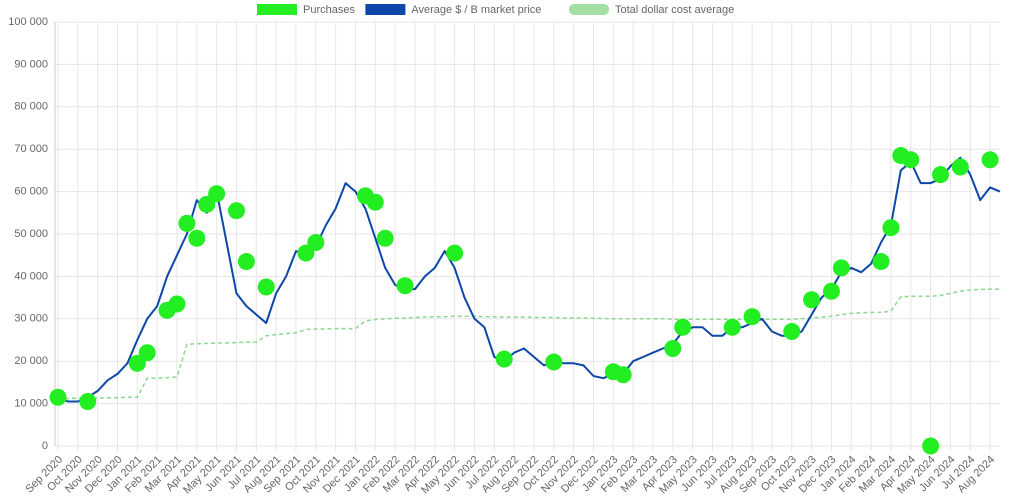 Image resolution: width=1024 pixels, height=496 pixels. Describe the element at coordinates (31, 64) in the screenshot. I see `y-tick-label: 90 000` at that location.